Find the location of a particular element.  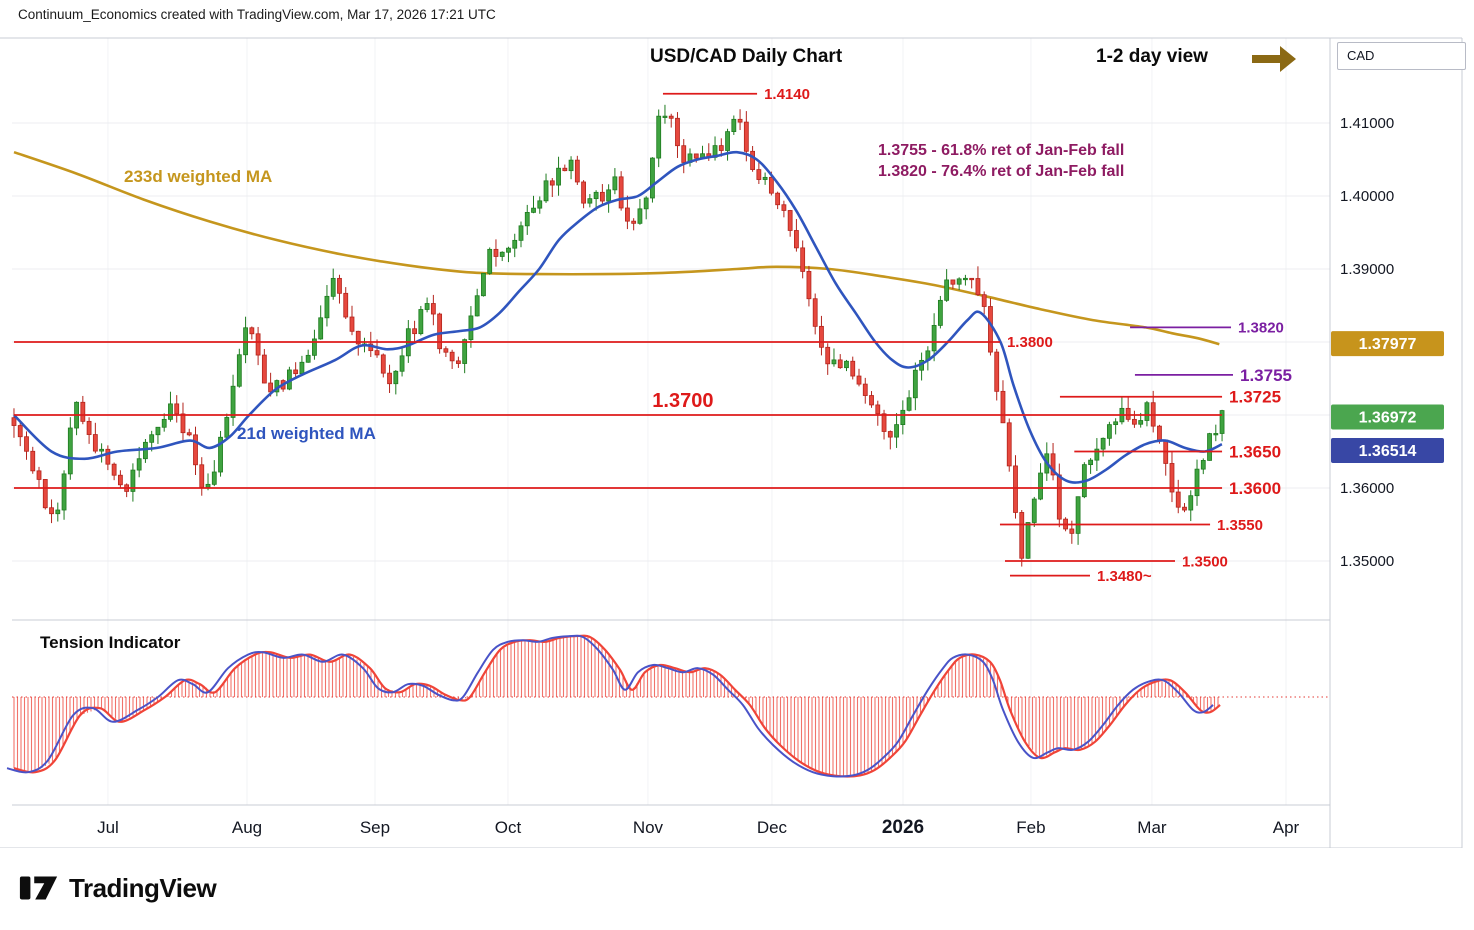

price-level-label: 1.3800 is located at coordinates (1030, 342).